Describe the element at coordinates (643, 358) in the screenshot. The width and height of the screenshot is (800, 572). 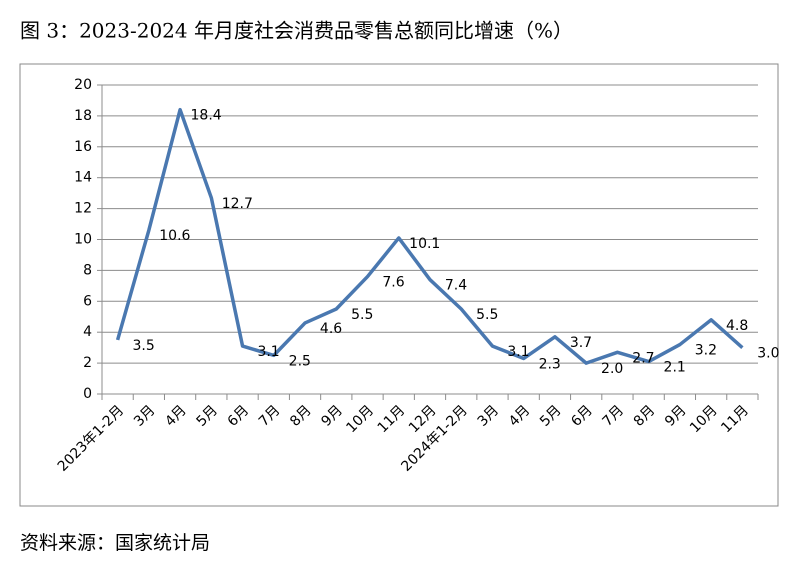
I see `data-label: 2.7` at that location.